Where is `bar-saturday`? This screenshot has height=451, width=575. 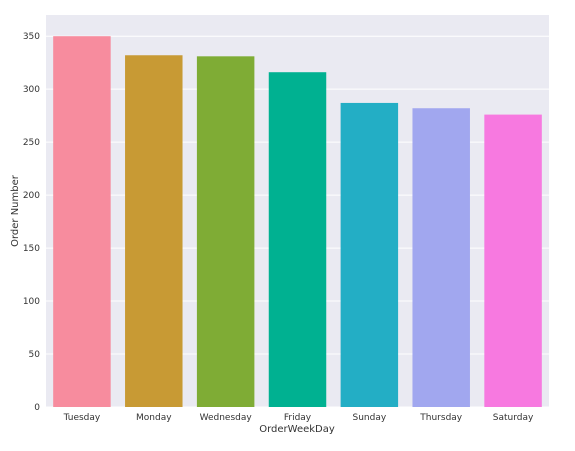
bar-saturday is located at coordinates (513, 261).